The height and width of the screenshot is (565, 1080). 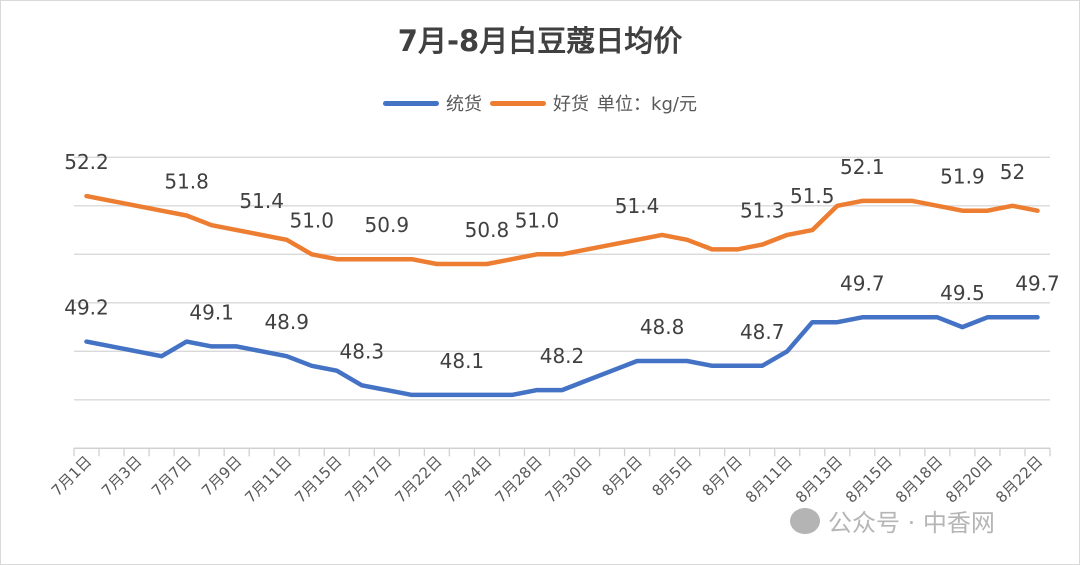 I want to click on x-tick-label: 8月7日, so click(x=722, y=475).